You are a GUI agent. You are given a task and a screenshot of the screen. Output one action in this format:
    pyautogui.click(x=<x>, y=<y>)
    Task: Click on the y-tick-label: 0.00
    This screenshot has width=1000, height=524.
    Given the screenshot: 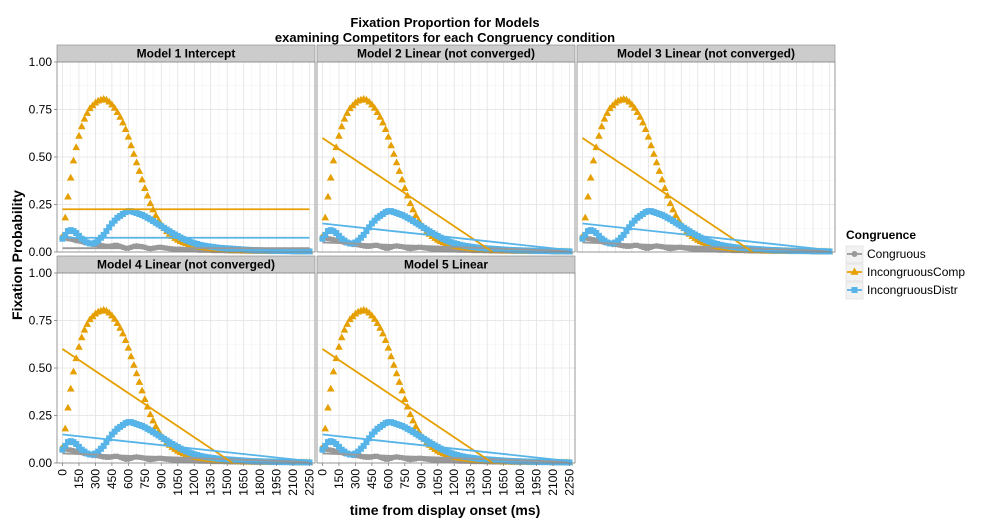 What is the action you would take?
    pyautogui.click(x=41, y=252)
    